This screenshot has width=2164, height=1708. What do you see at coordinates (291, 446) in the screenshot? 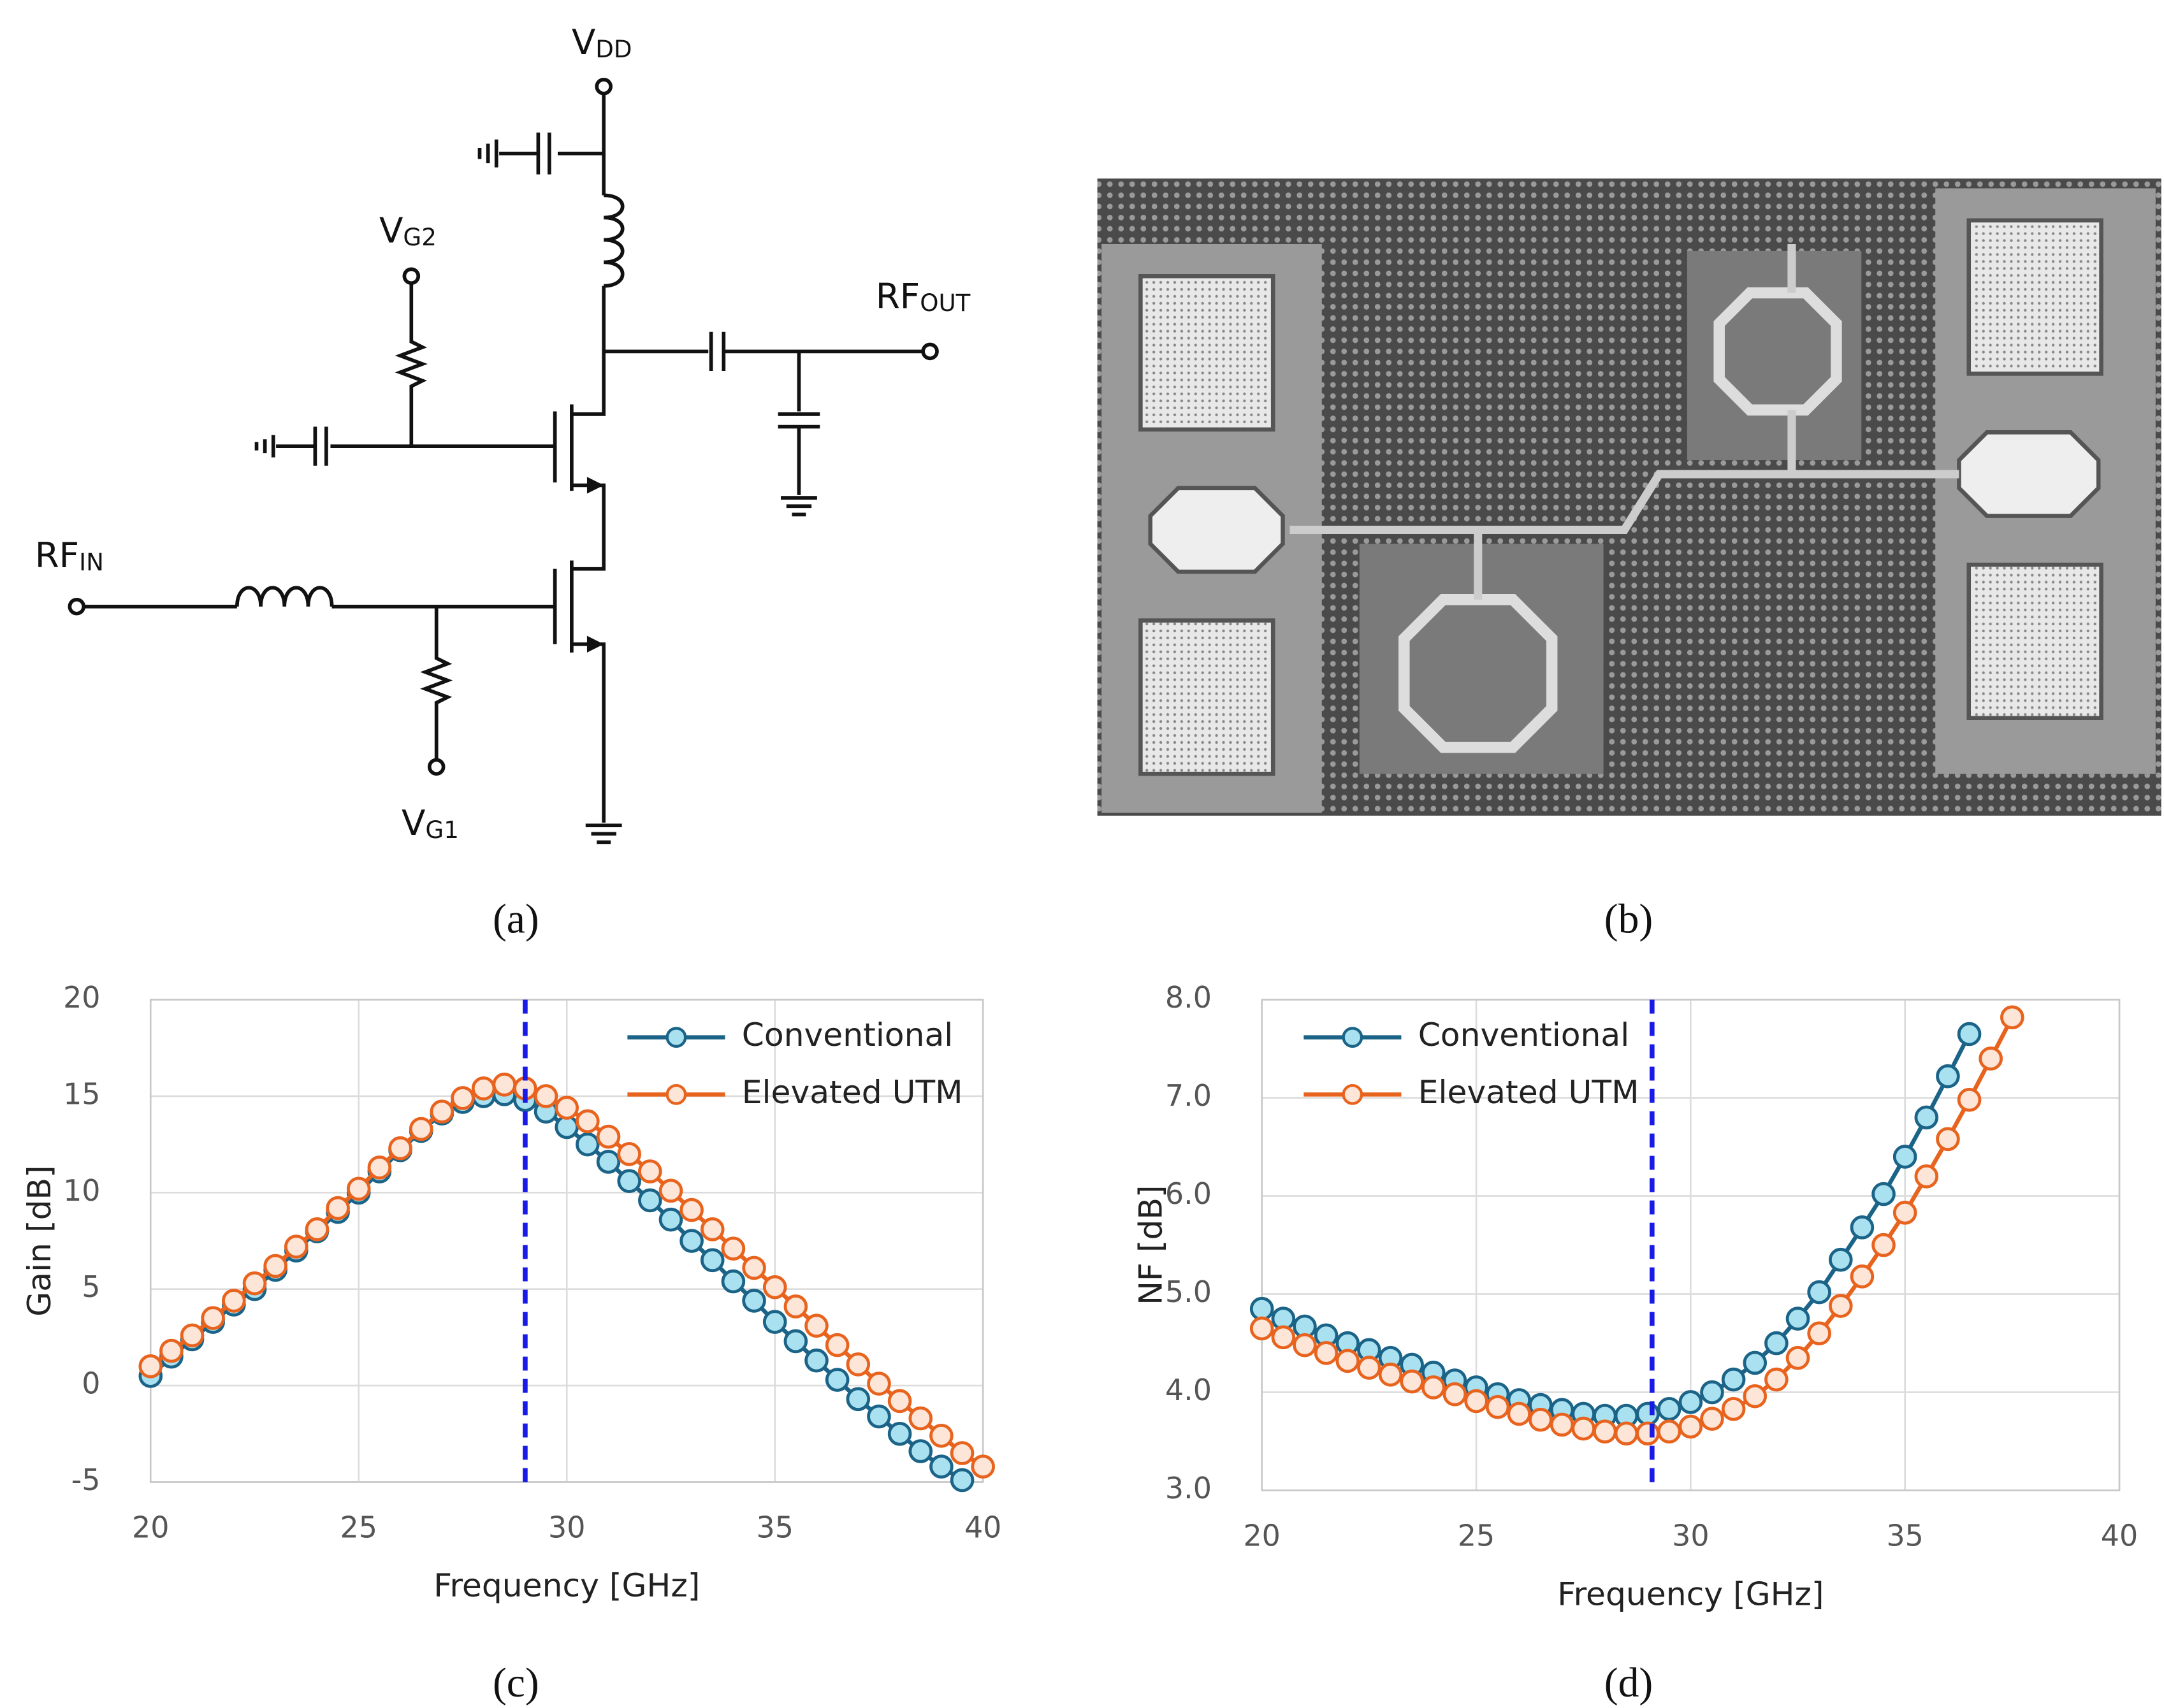
I see `bypass-cap` at bounding box center [291, 446].